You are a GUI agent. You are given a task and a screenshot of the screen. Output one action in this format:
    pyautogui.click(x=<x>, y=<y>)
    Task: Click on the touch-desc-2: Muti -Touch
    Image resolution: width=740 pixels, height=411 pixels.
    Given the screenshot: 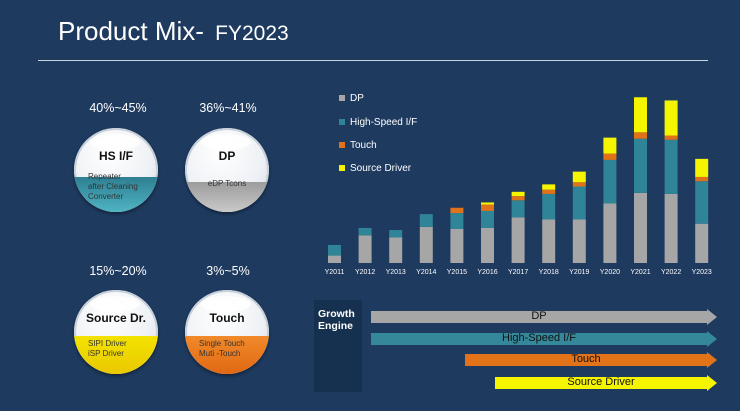 What is the action you would take?
    pyautogui.click(x=220, y=353)
    